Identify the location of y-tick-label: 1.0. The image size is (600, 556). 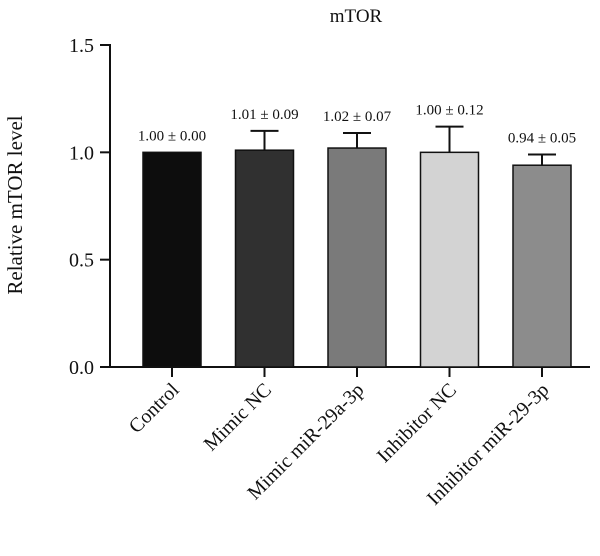
(81, 153).